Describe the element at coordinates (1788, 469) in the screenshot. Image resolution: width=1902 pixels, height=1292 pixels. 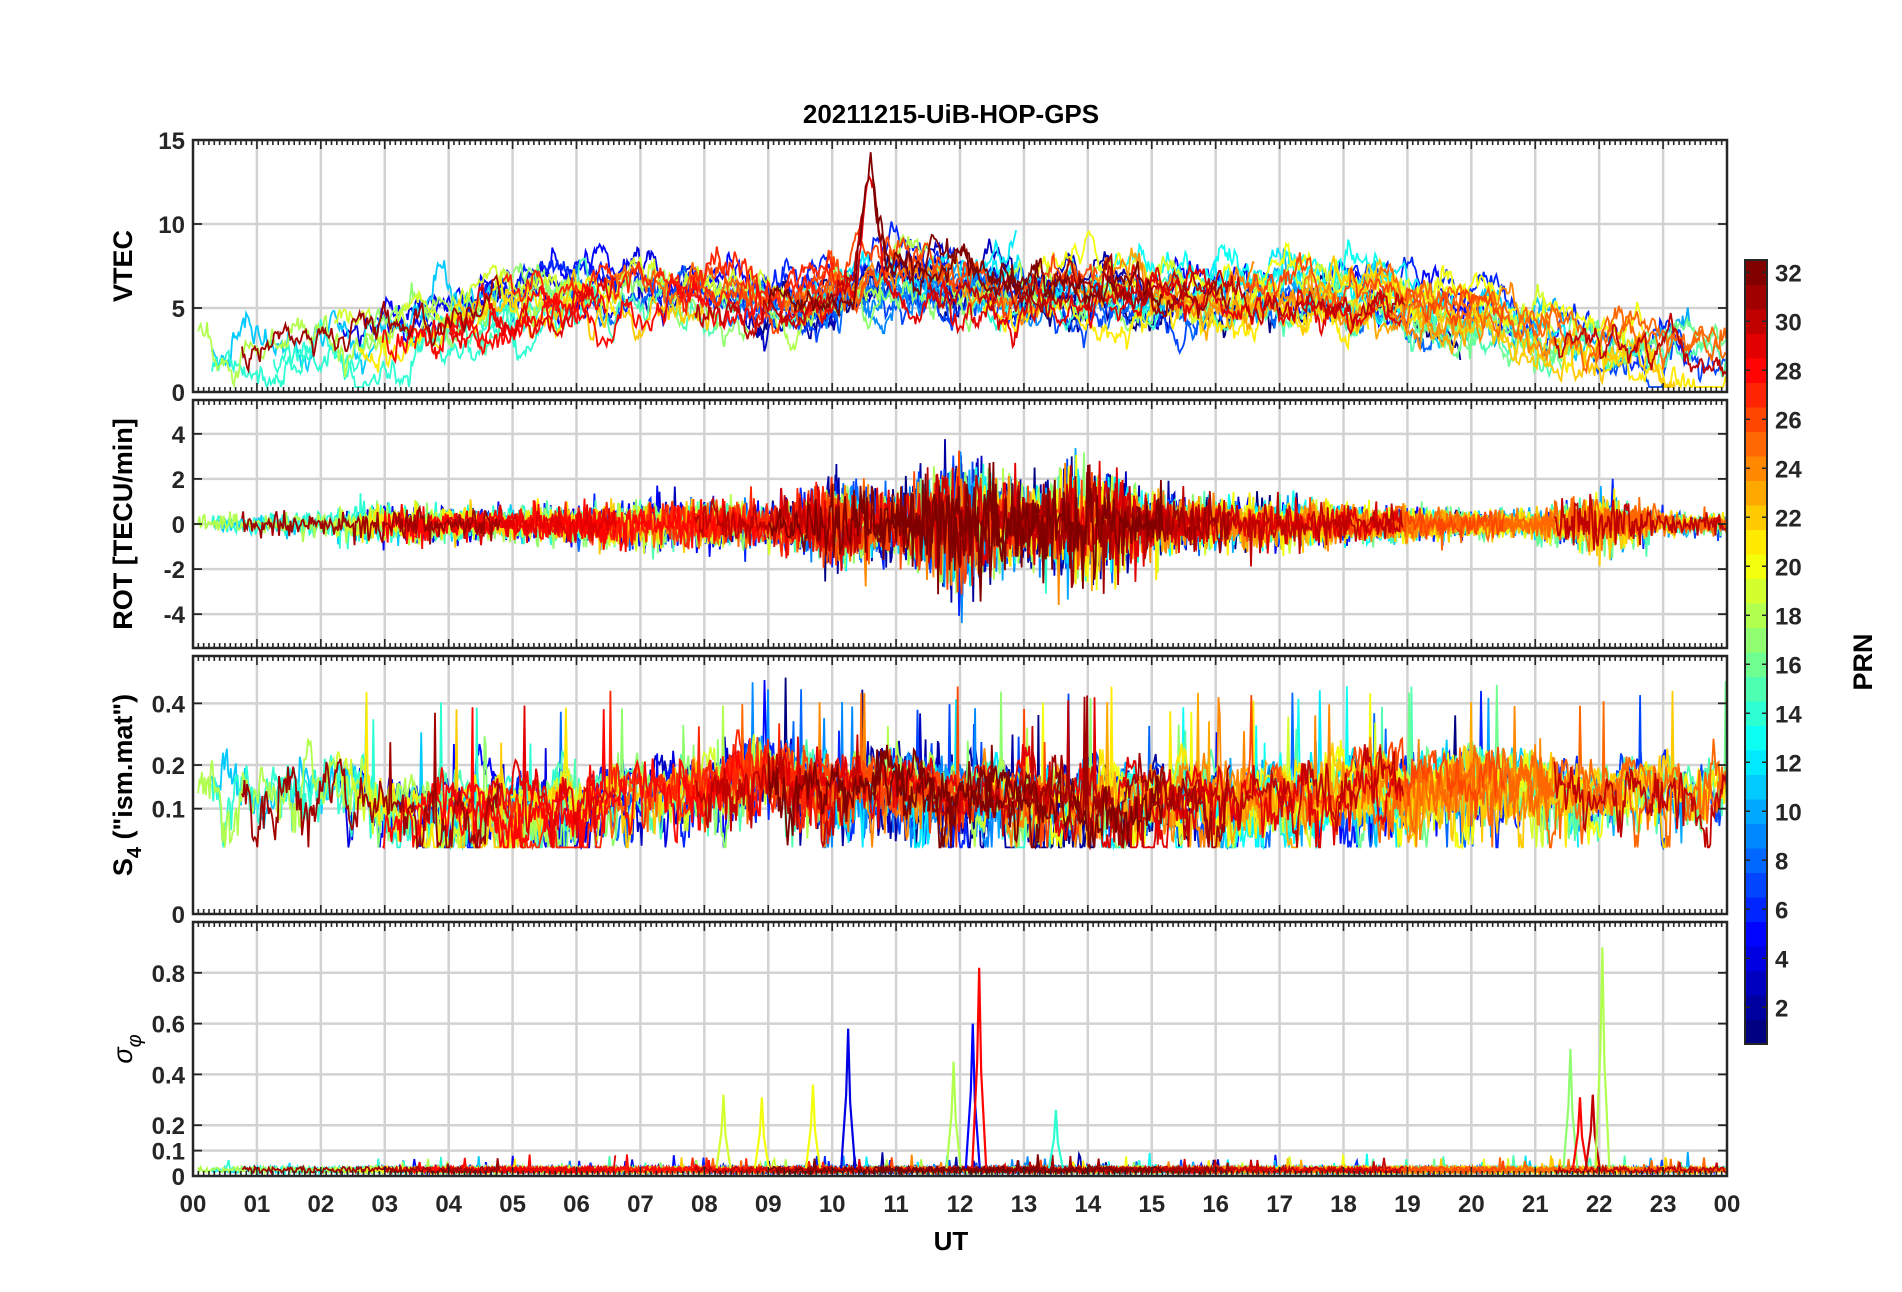
I see `colorbar-tick-label: 24` at that location.